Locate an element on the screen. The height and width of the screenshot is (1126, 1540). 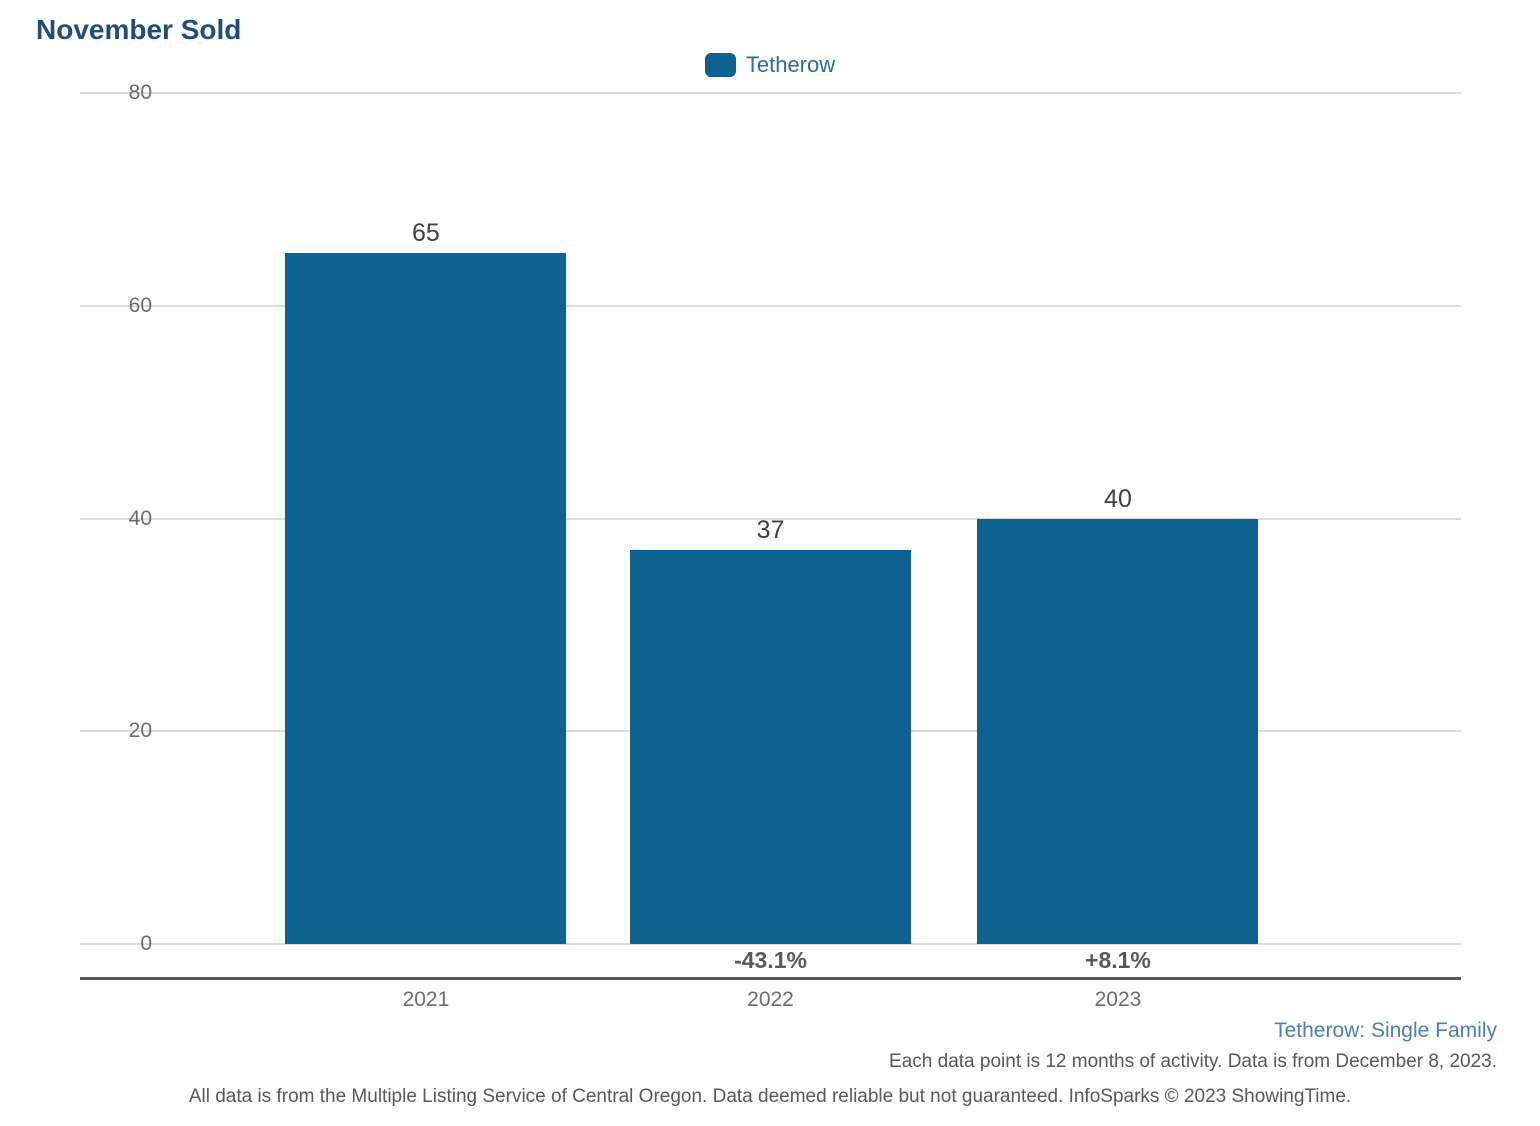
pct-change-strip: -43.1% +8.1% is located at coordinates (770, 962).